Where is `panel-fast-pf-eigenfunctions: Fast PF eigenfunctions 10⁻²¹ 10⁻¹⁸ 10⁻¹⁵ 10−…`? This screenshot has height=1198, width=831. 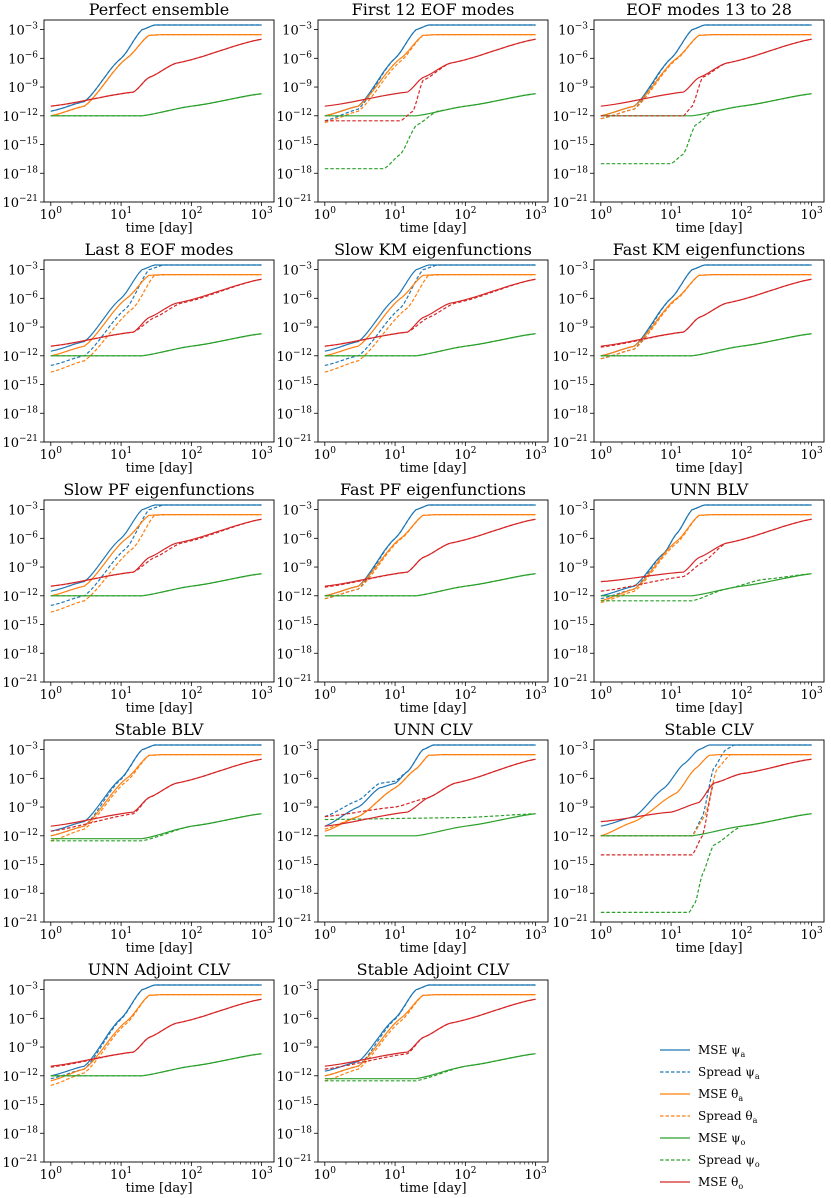 panel-fast-pf-eigenfunctions: Fast PF eigenfunctions 10⁻²¹ 10⁻¹⁸ 10⁻¹⁵ 10−… is located at coordinates (412, 598).